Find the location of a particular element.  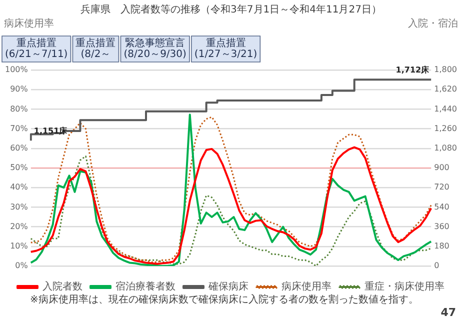

legend-label: 入院者数 is located at coordinates (62, 286).